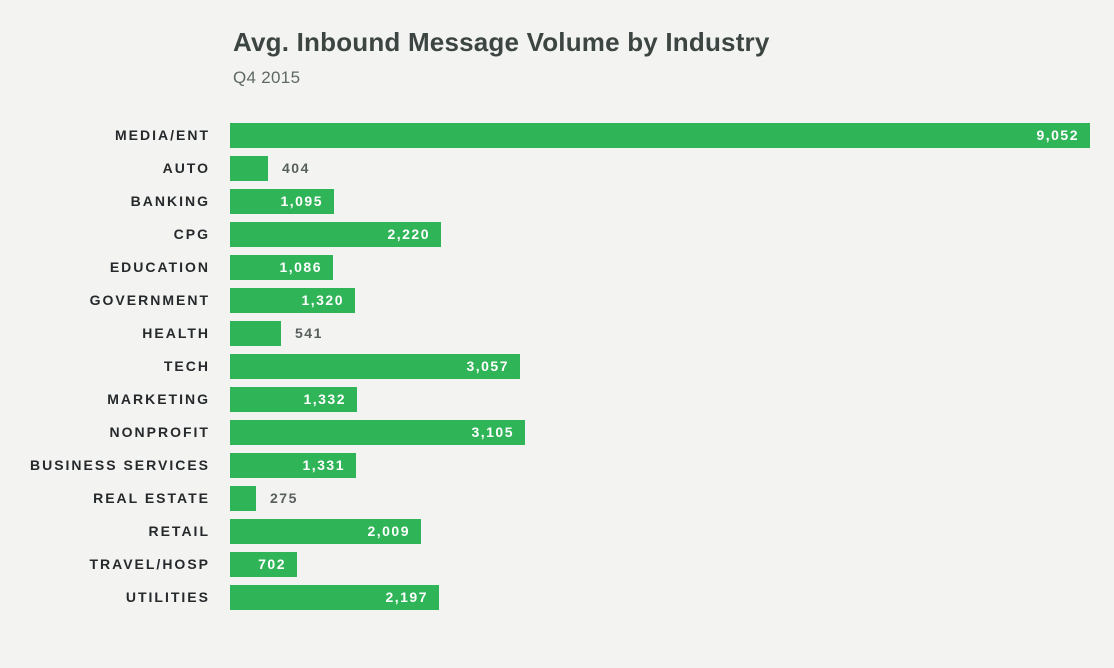 Image resolution: width=1114 pixels, height=668 pixels. Describe the element at coordinates (167, 597) in the screenshot. I see `row-label: UTILITIES` at that location.